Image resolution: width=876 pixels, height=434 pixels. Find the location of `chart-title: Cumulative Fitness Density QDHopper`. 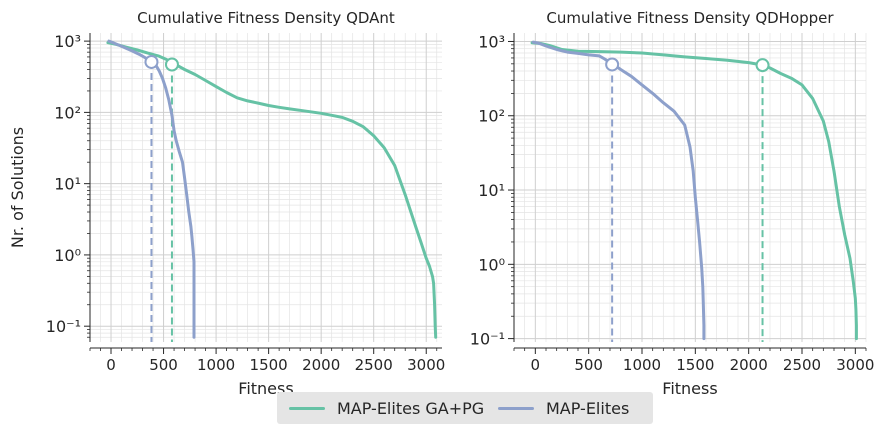

chart-title: Cumulative Fitness Density QDHopper is located at coordinates (690, 18).